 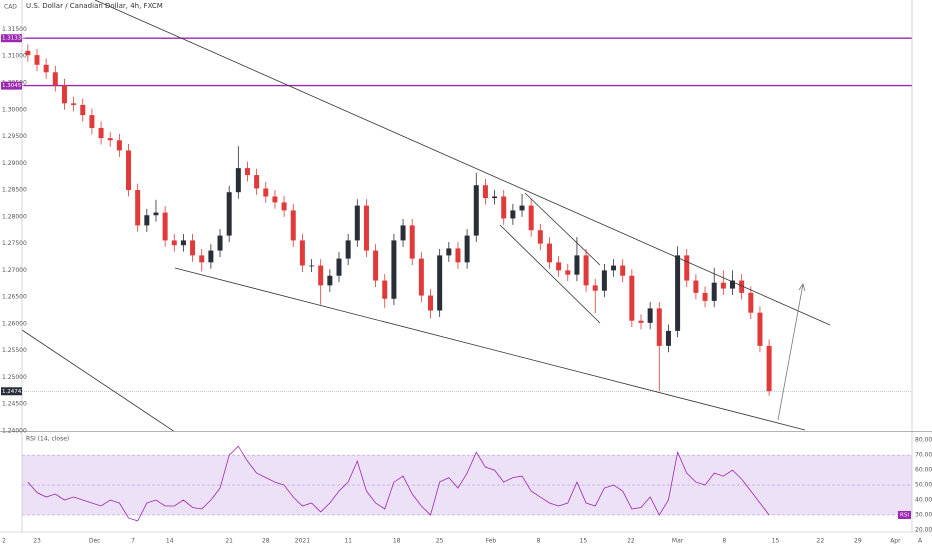 I want to click on x-tick-label: 18, so click(x=397, y=541).